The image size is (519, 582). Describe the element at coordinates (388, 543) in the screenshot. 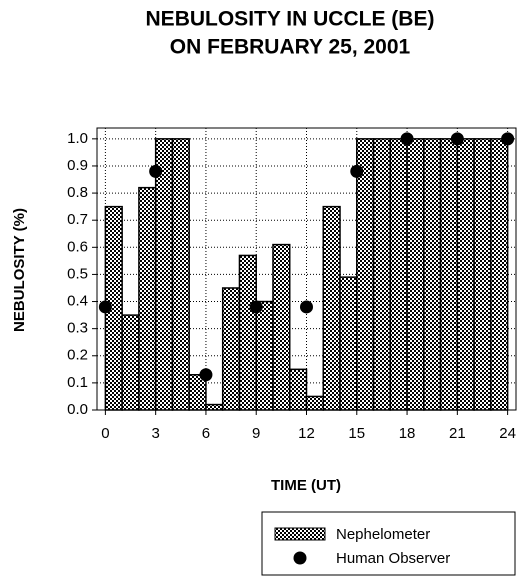

I see `legend` at that location.